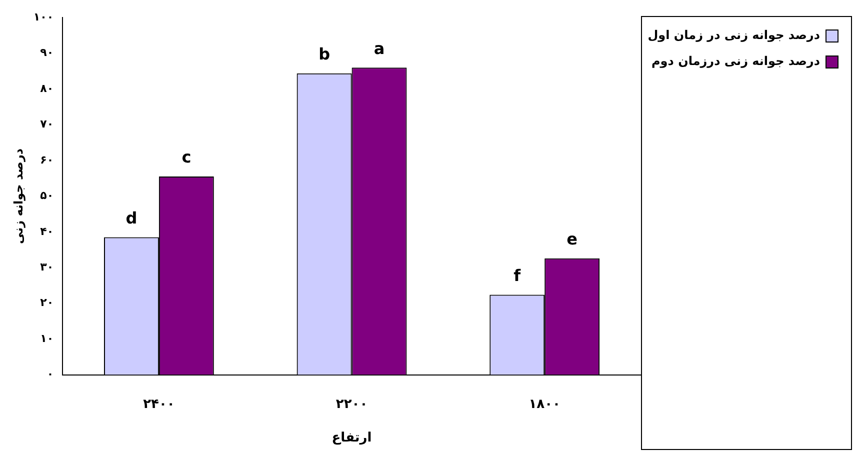 The height and width of the screenshot is (458, 864). What do you see at coordinates (518, 275) in the screenshot?
I see `annotation: f` at bounding box center [518, 275].